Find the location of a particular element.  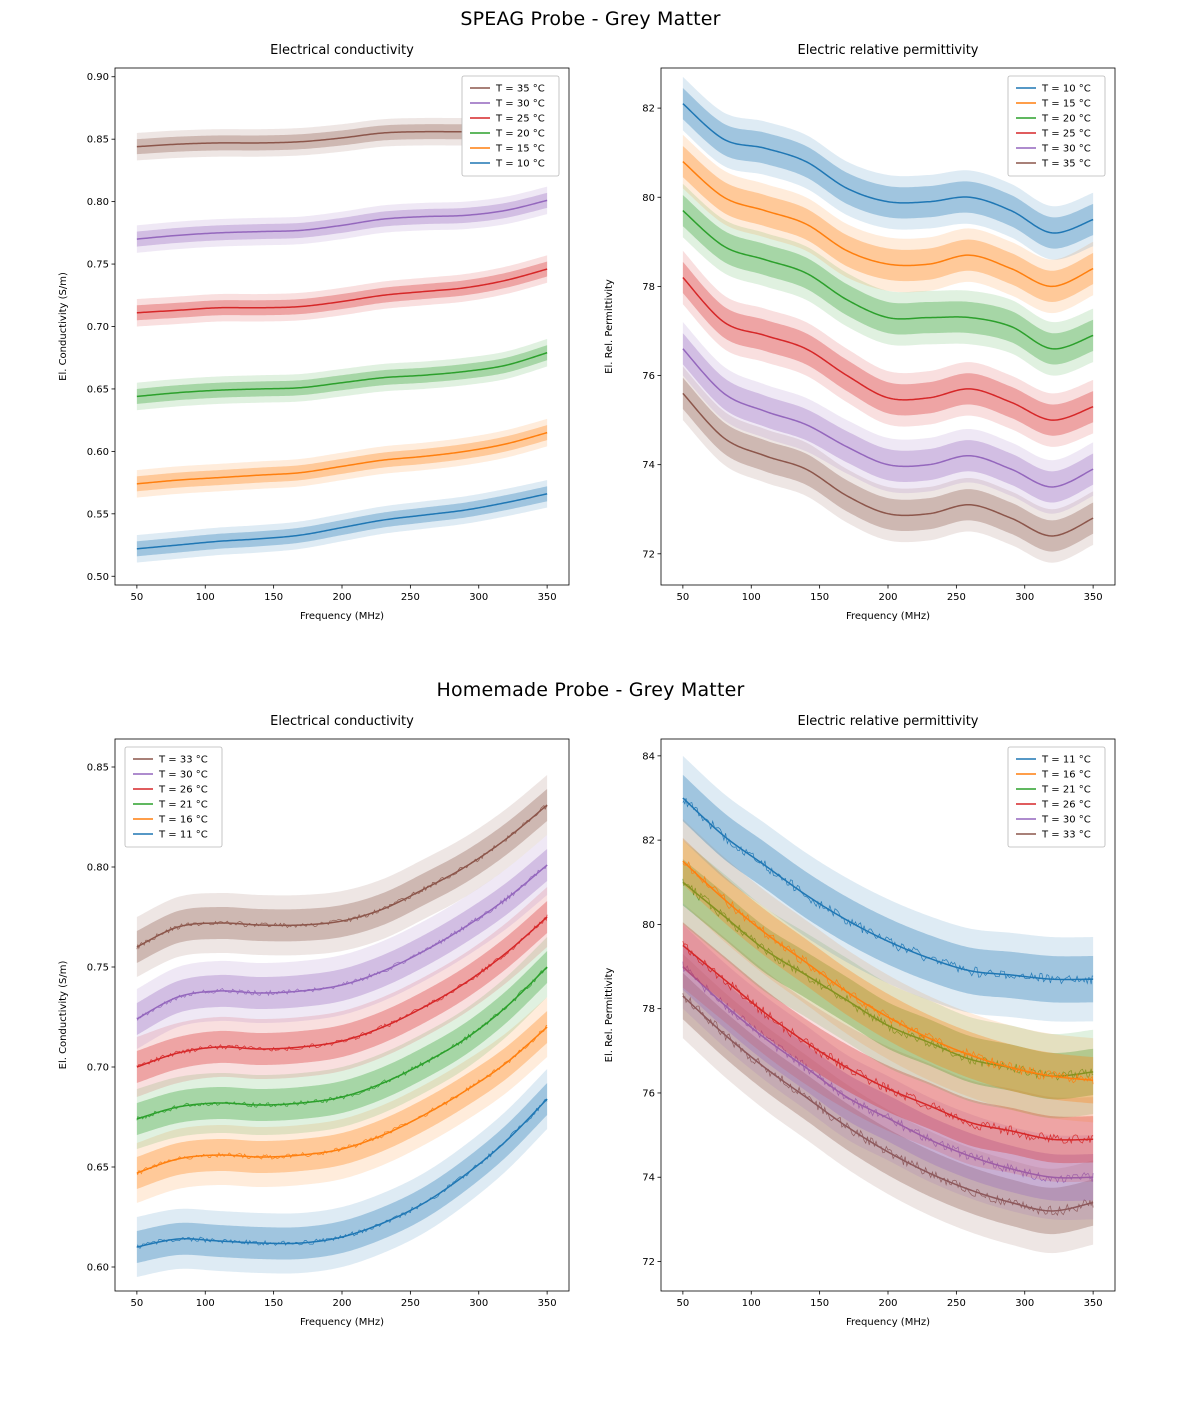

svg-text: 100 is located at coordinates (204, 597).